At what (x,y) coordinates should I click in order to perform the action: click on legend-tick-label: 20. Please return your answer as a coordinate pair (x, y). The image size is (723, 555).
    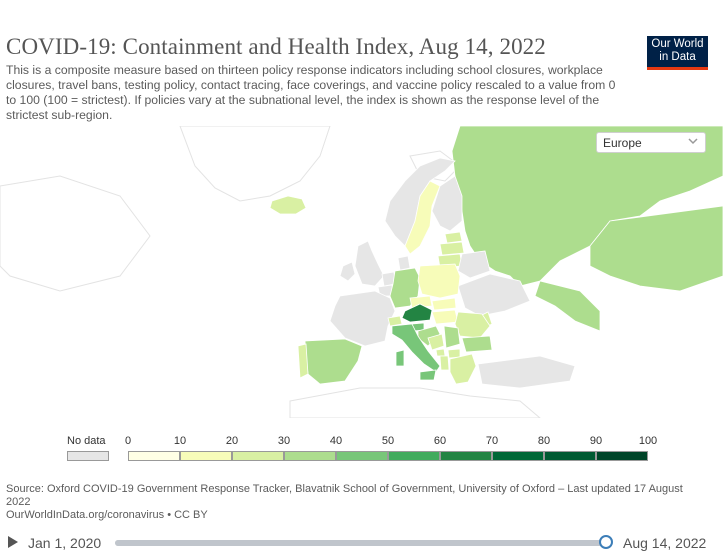
    Looking at the image, I should click on (232, 441).